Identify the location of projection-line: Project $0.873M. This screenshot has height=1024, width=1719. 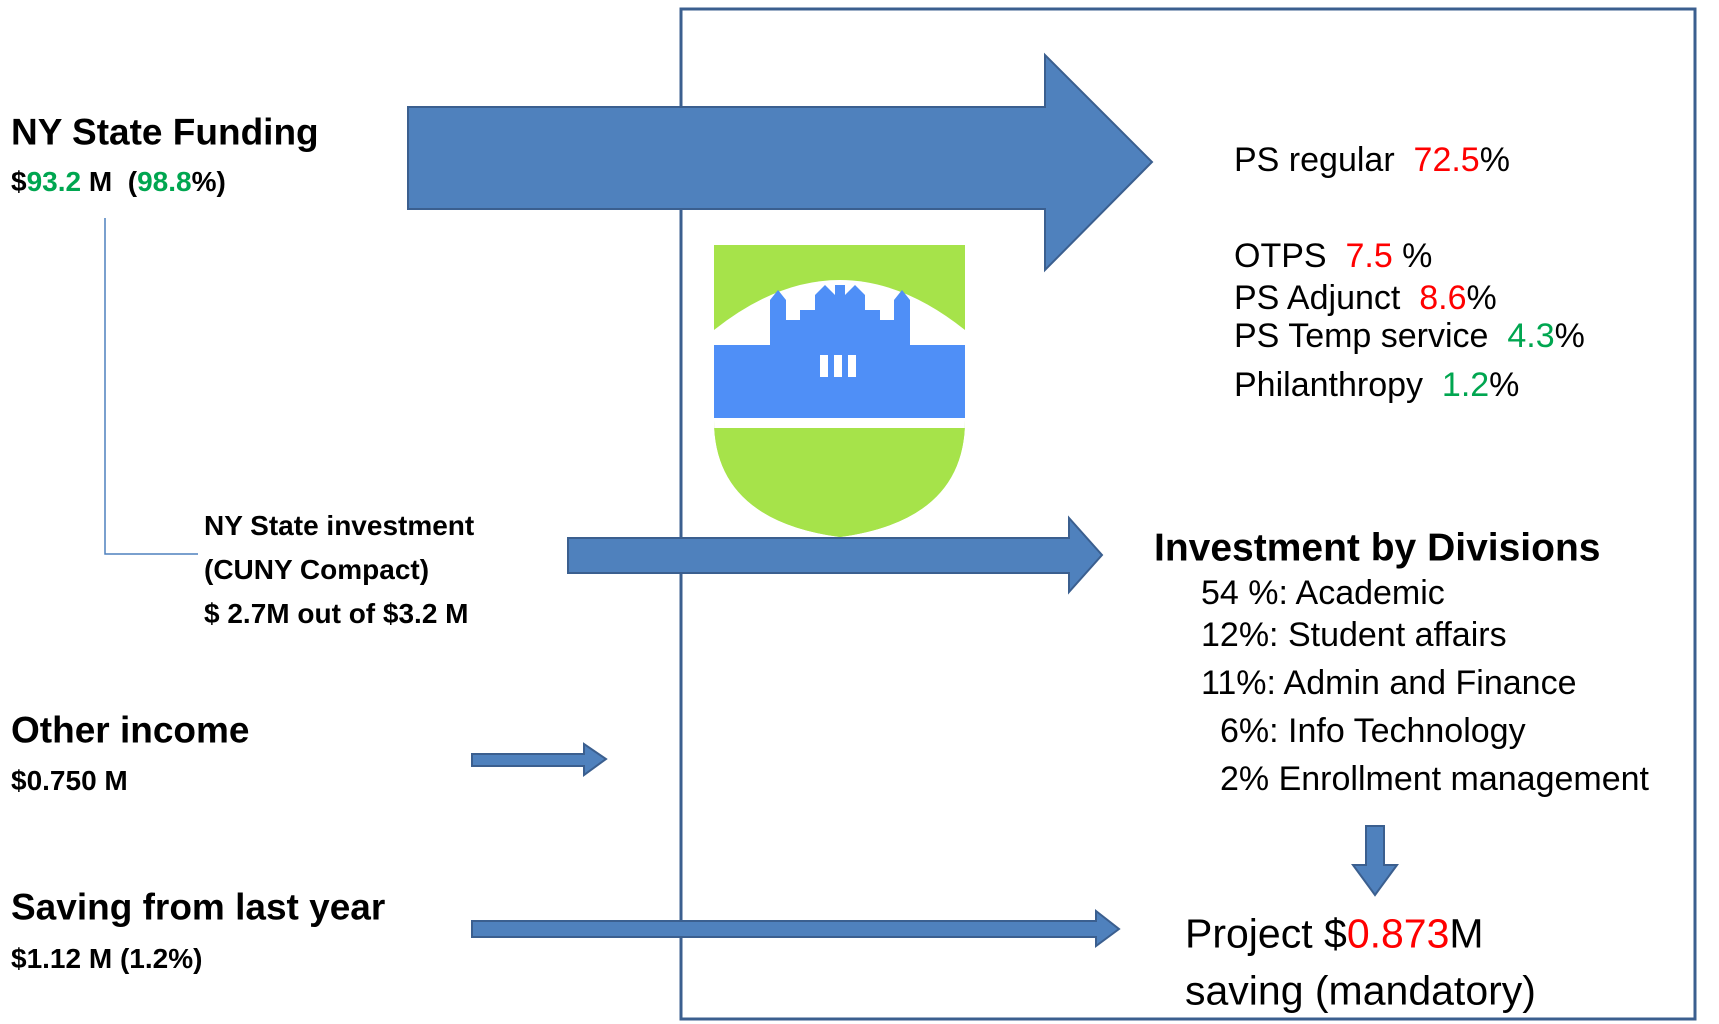
(1334, 933).